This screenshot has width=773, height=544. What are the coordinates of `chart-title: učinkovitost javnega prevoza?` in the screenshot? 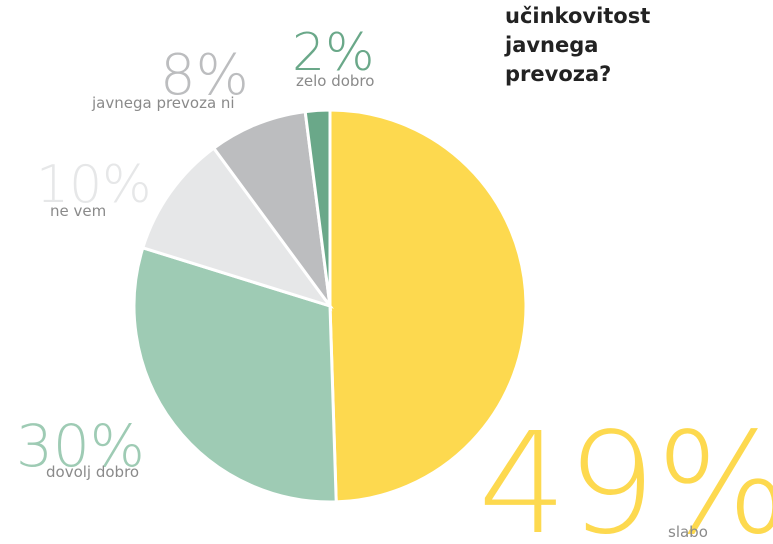 It's located at (578, 45).